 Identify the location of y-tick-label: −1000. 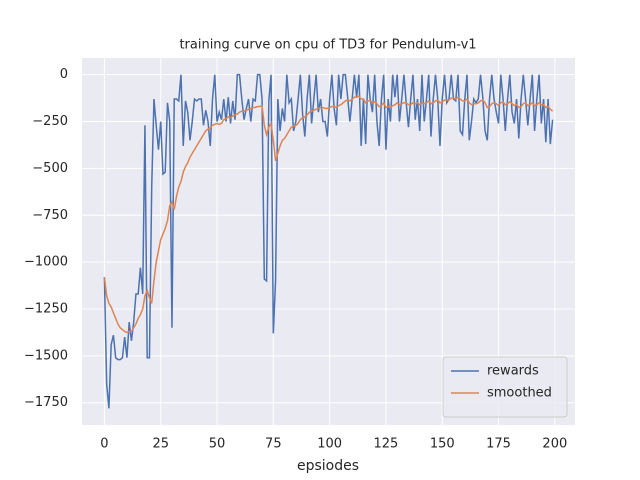
(46, 262).